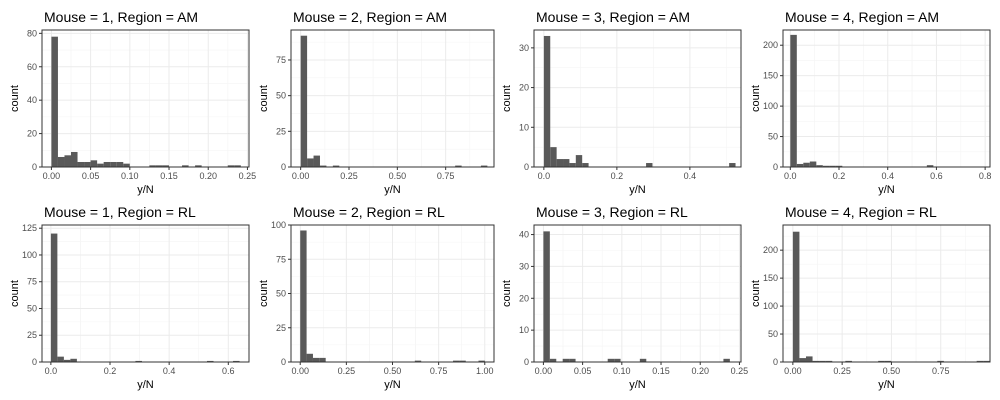 Image resolution: width=1000 pixels, height=400 pixels. What do you see at coordinates (121, 17) in the screenshot?
I see `panel-title: Mouse = 1, Region = AM` at bounding box center [121, 17].